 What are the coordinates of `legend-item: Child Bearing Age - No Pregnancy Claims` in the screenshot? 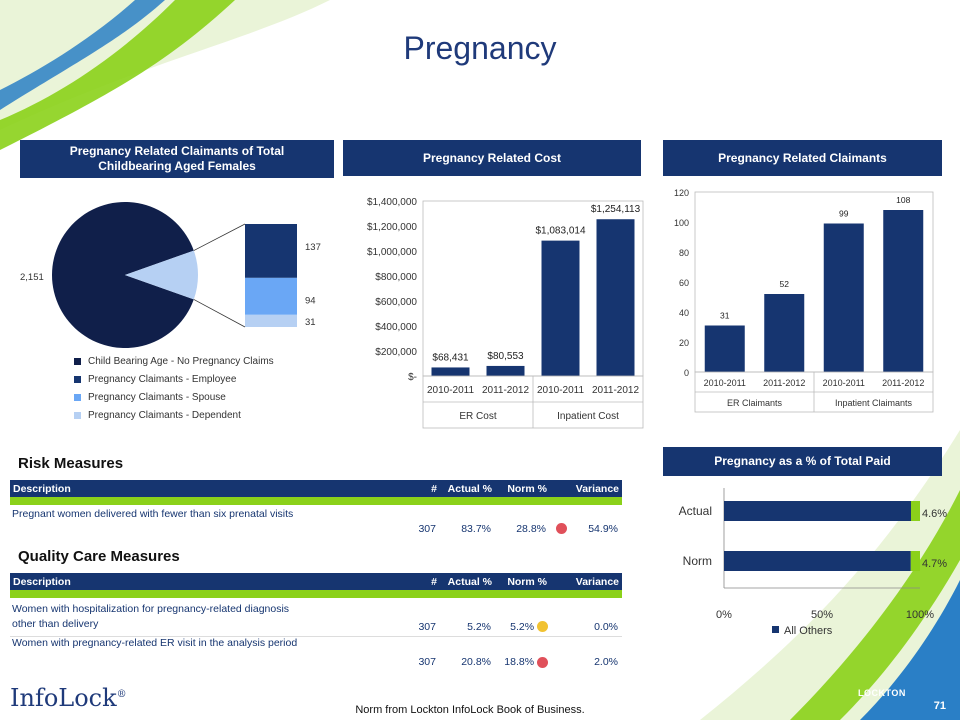 It's located at (174, 361).